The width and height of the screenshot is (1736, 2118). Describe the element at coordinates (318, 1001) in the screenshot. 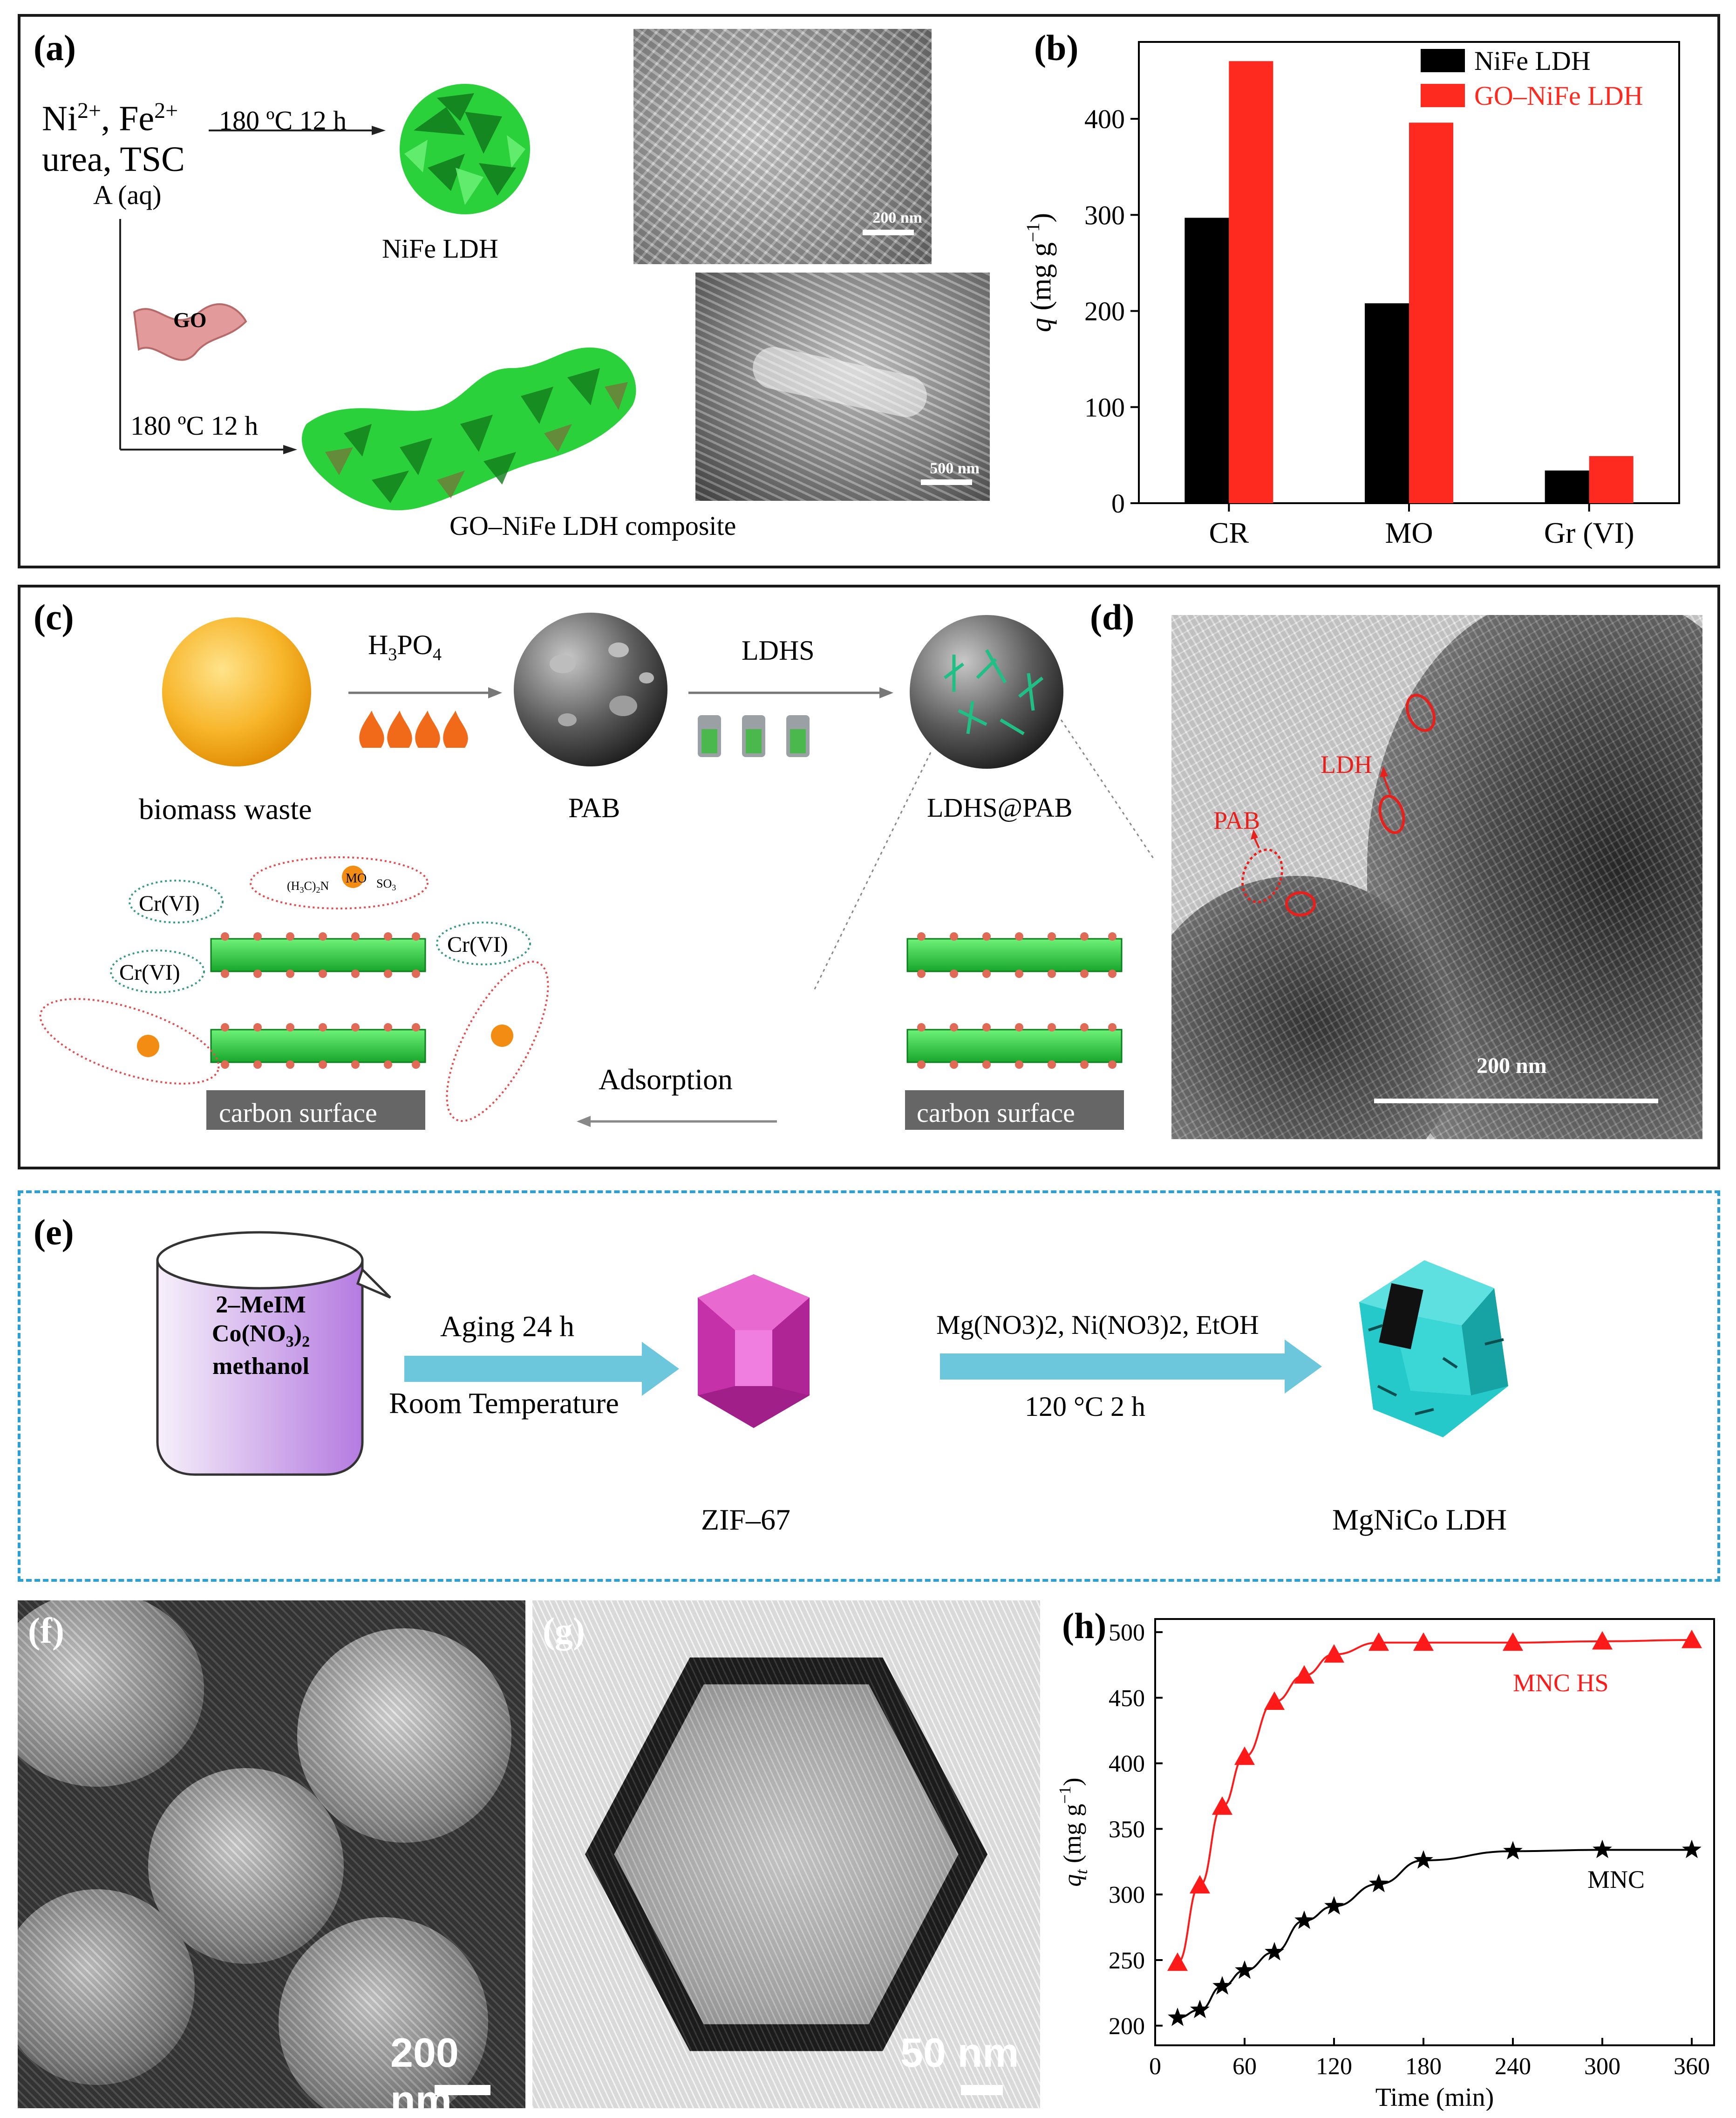

I see `ldh-layer-stack-left` at that location.